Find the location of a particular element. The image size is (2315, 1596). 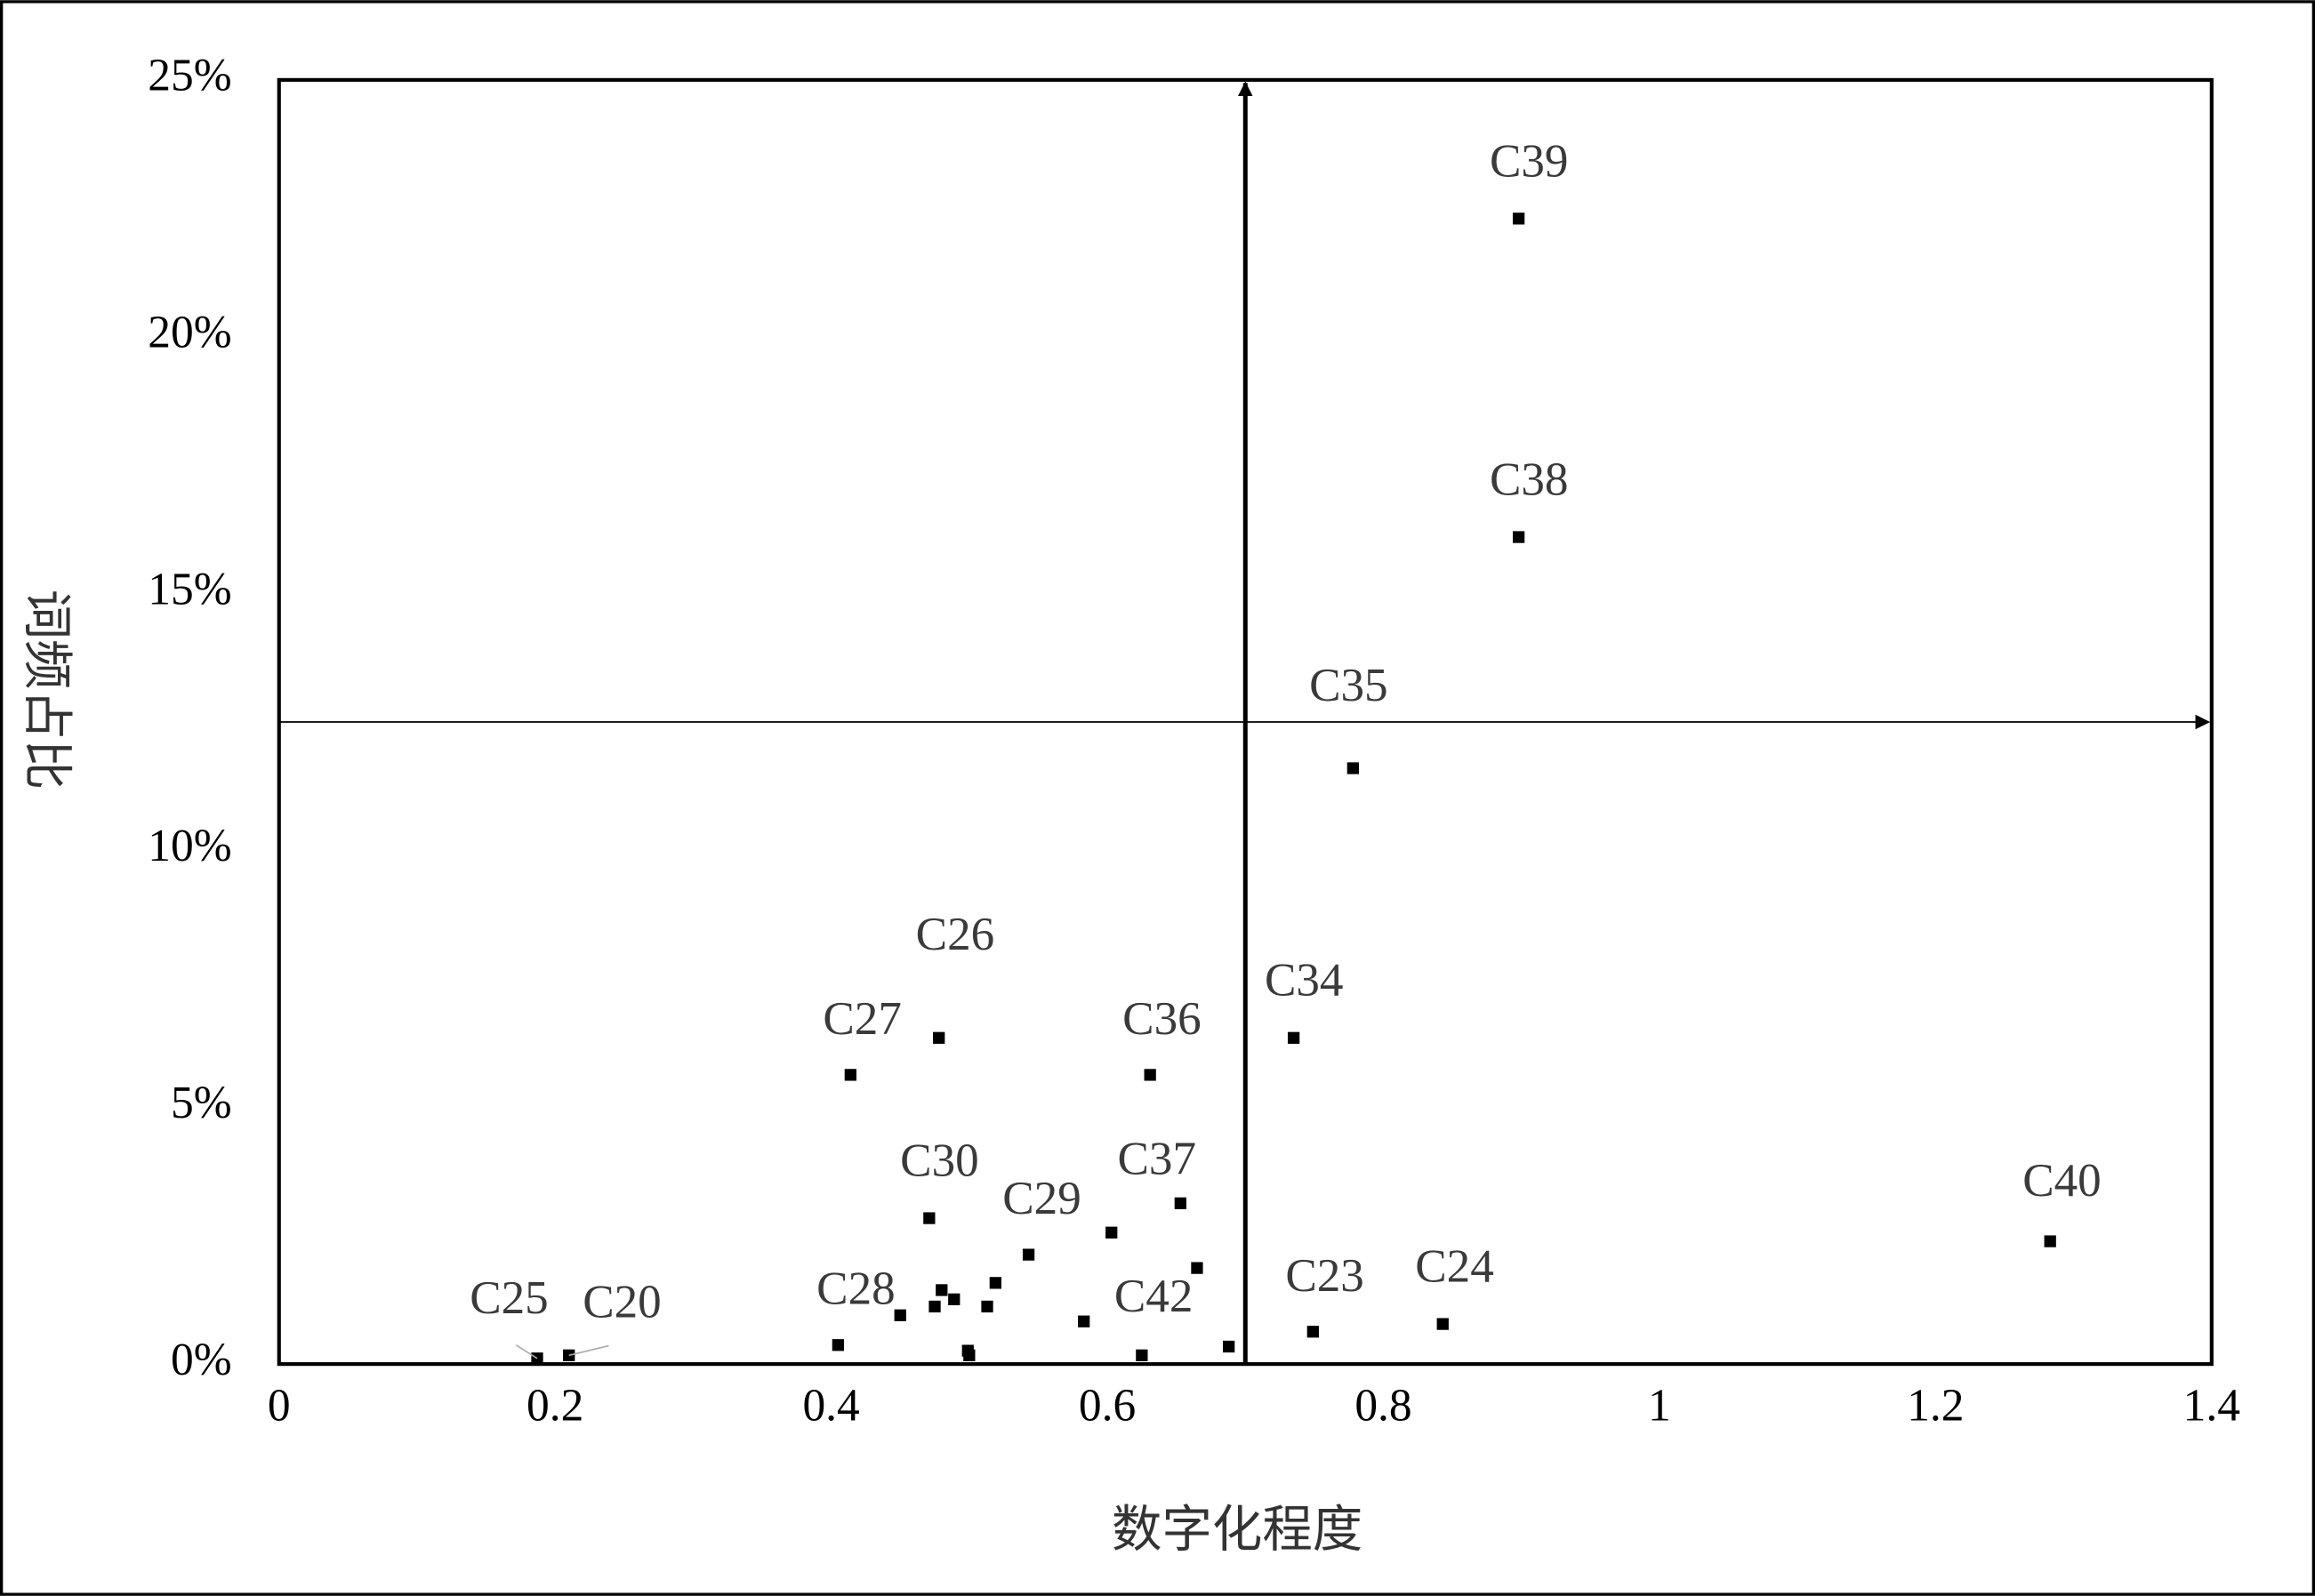

x-tick-label: 0.4 is located at coordinates (831, 1405).